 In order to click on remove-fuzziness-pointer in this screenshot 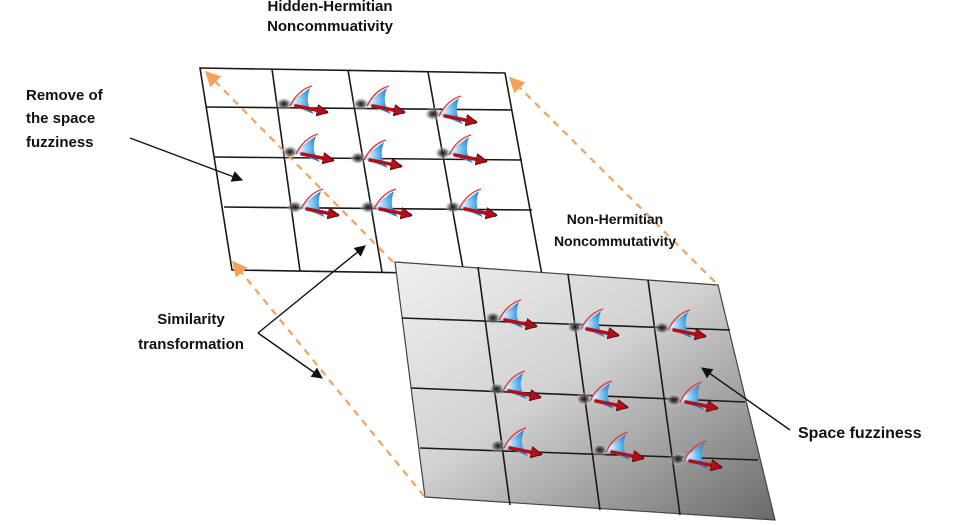, I will do `click(186, 159)`.